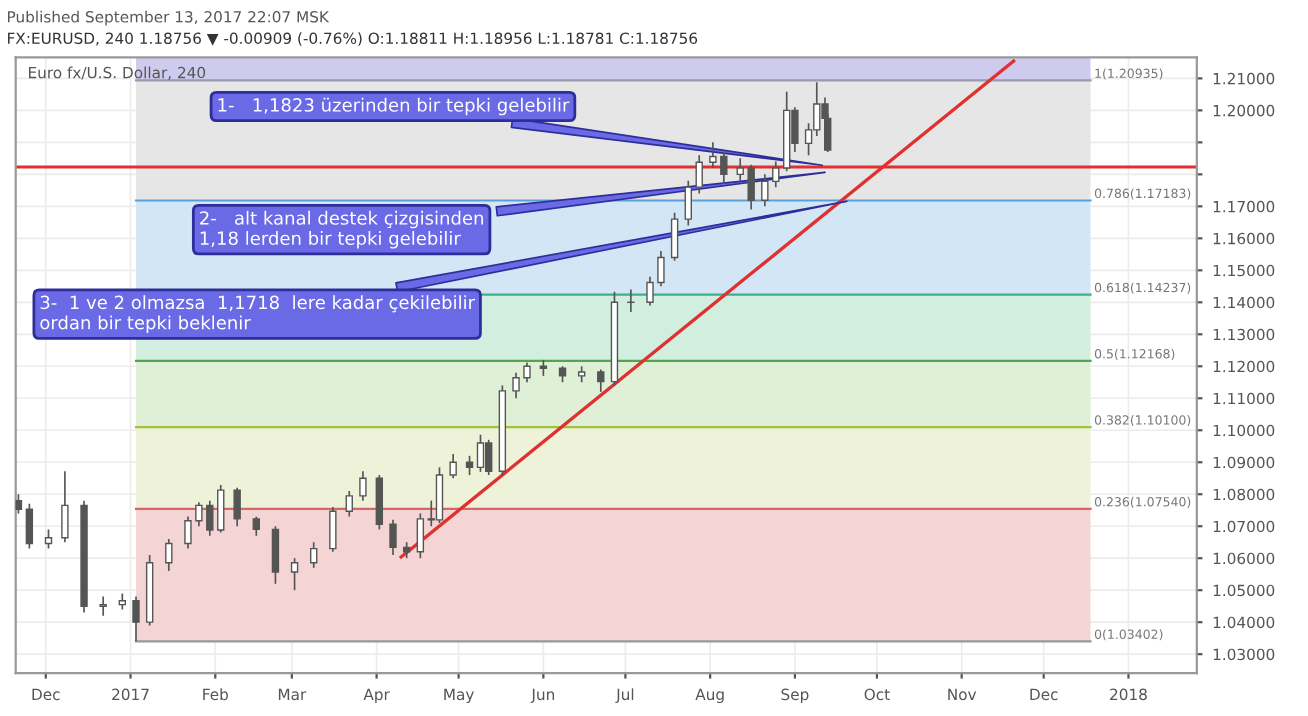 The width and height of the screenshot is (1308, 716). What do you see at coordinates (258, 314) in the screenshot?
I see `annotation: 3- 1 ve 2 olmazsa 1,1718 lere kadar çekilebilir ordan bir tepki beklenir` at bounding box center [258, 314].